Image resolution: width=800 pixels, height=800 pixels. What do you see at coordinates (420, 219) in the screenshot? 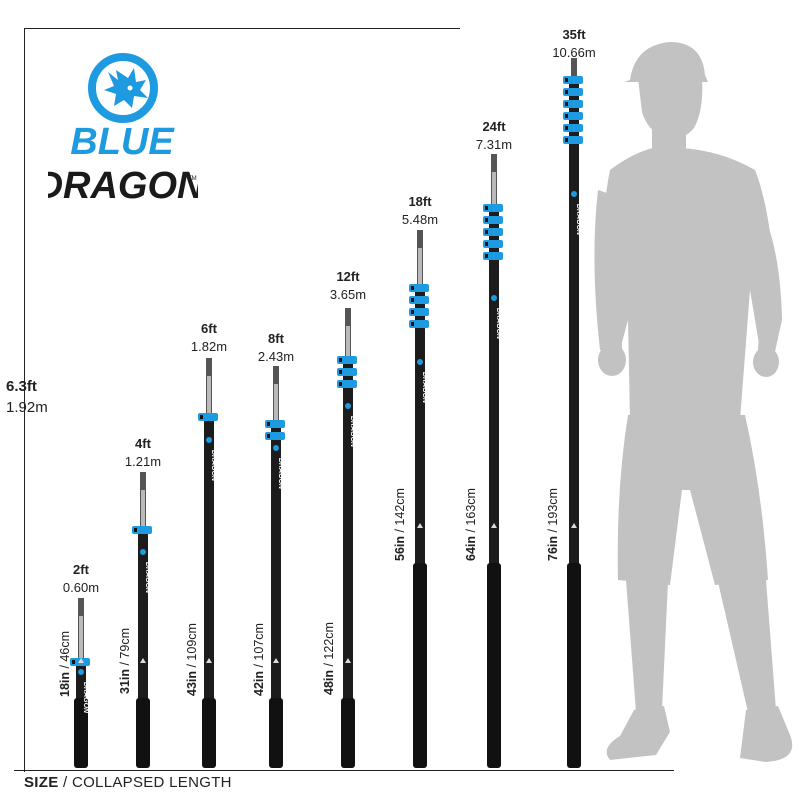
I see `pole-length-m: 5.48m` at bounding box center [420, 219].